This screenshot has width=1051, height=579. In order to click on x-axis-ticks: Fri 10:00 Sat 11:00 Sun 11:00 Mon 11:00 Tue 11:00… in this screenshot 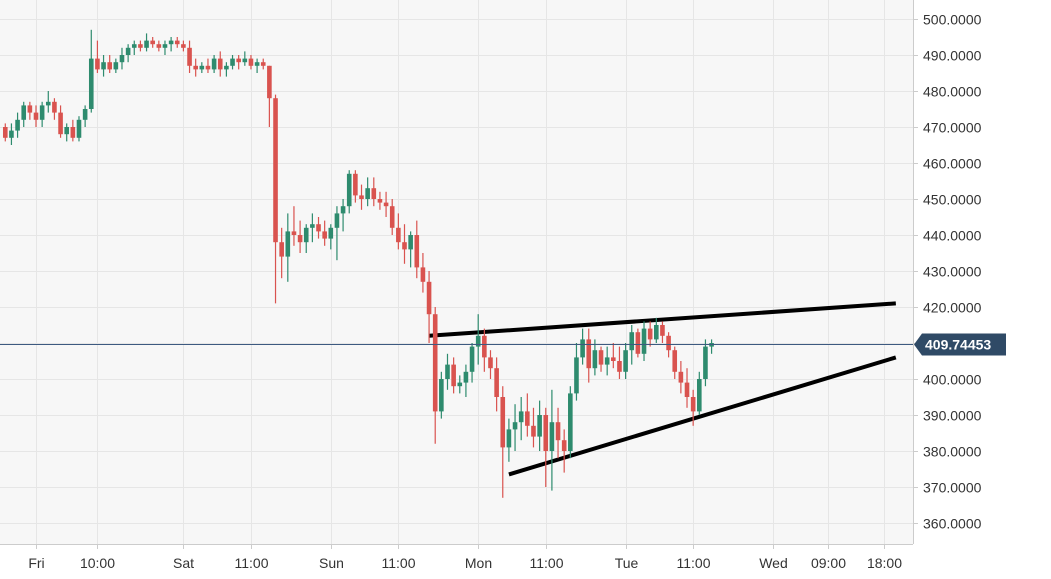, I will do `click(465, 557)`.